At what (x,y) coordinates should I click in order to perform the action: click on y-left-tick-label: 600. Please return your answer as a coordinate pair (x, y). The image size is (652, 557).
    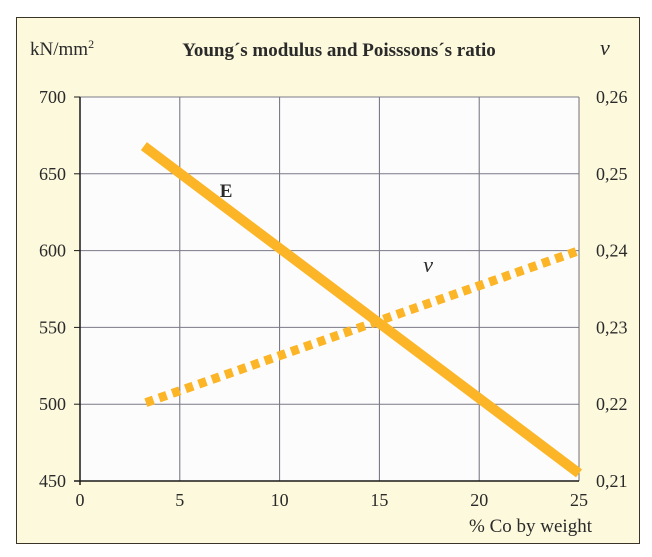
    Looking at the image, I should click on (52, 251).